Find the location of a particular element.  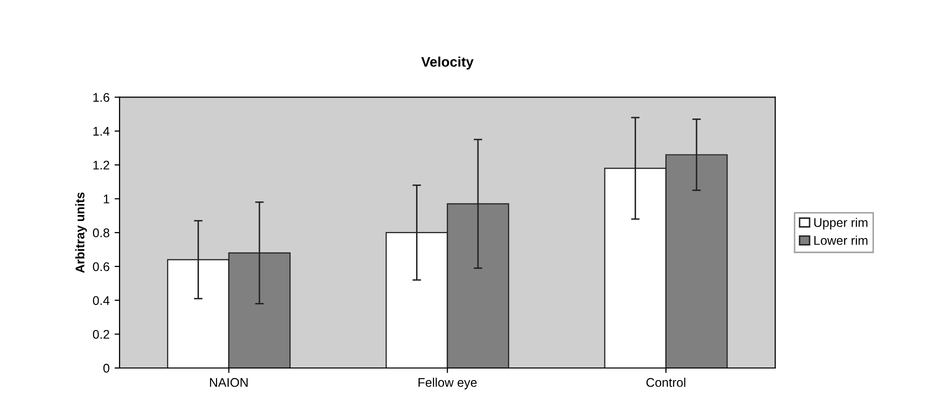

y-tick-label: 0.6 is located at coordinates (101, 267).